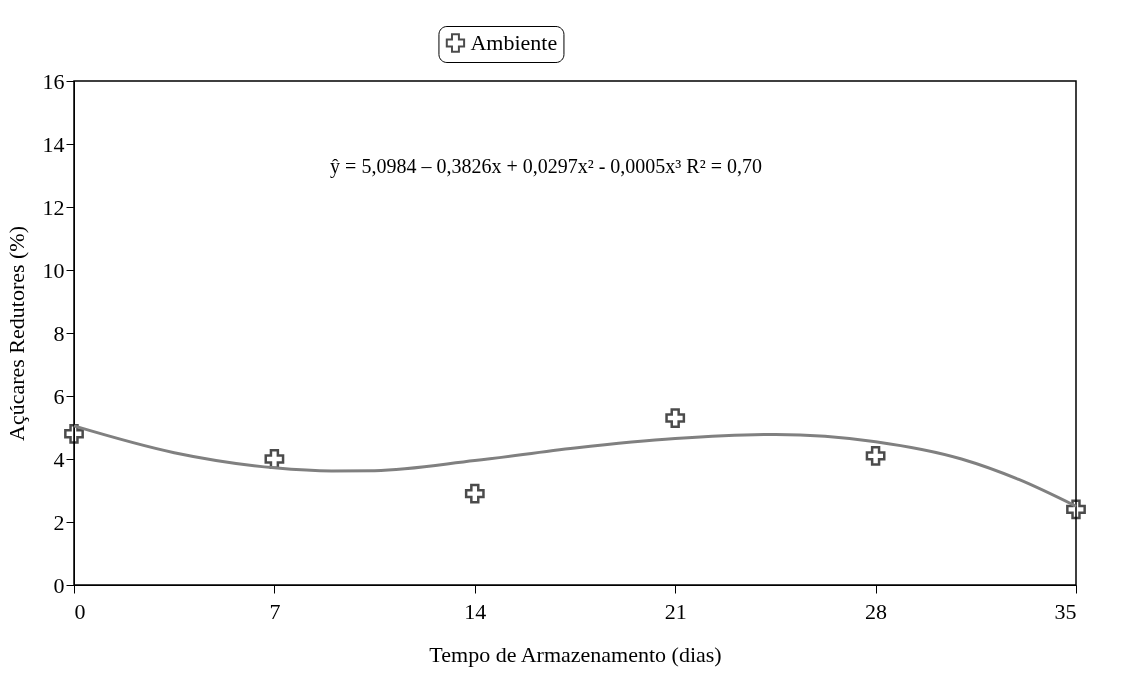  What do you see at coordinates (59, 585) in the screenshot?
I see `y-tick-label: 0` at bounding box center [59, 585].